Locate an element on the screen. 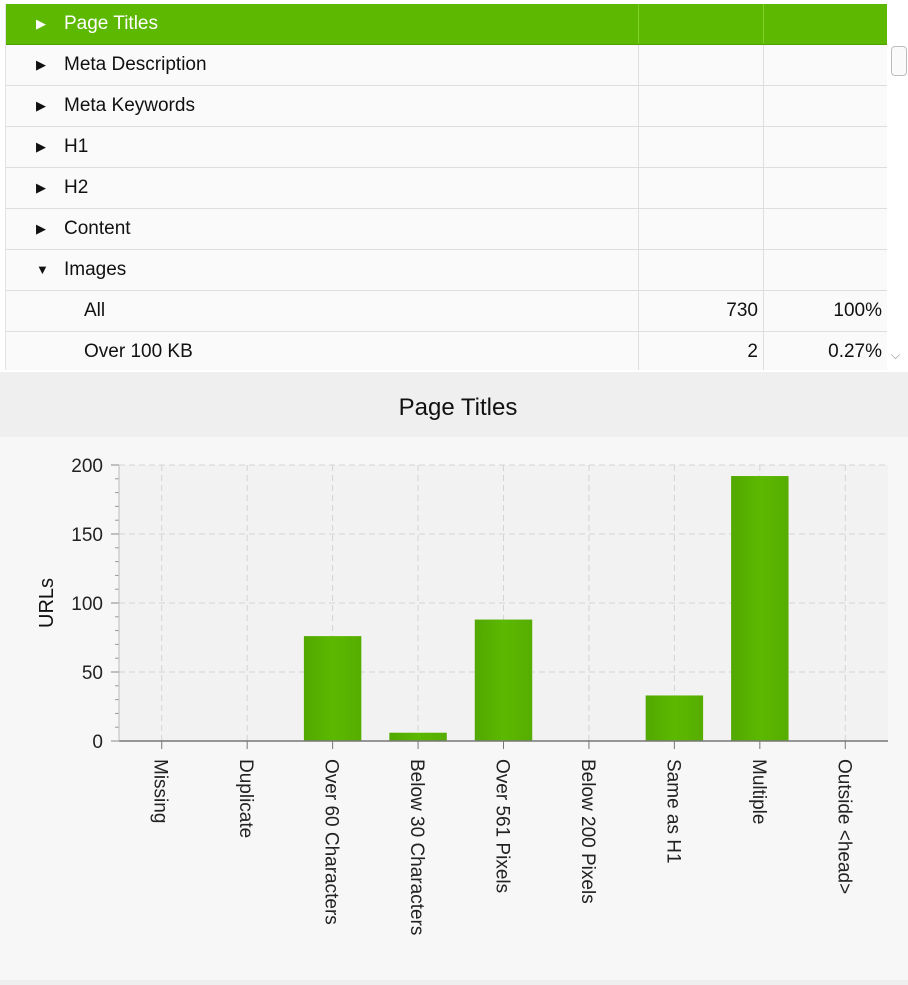 This screenshot has height=985, width=908. tree-row-label: H1 is located at coordinates (76, 146).